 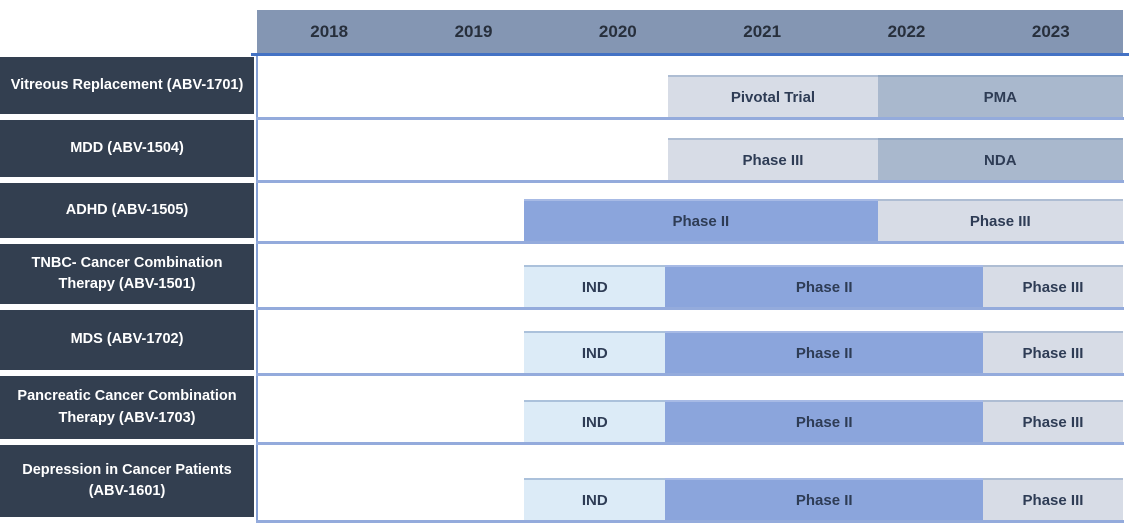 What do you see at coordinates (690, 31) in the screenshot?
I see `year-header-row: 2018 2019 2020 2021 2022 2023` at bounding box center [690, 31].